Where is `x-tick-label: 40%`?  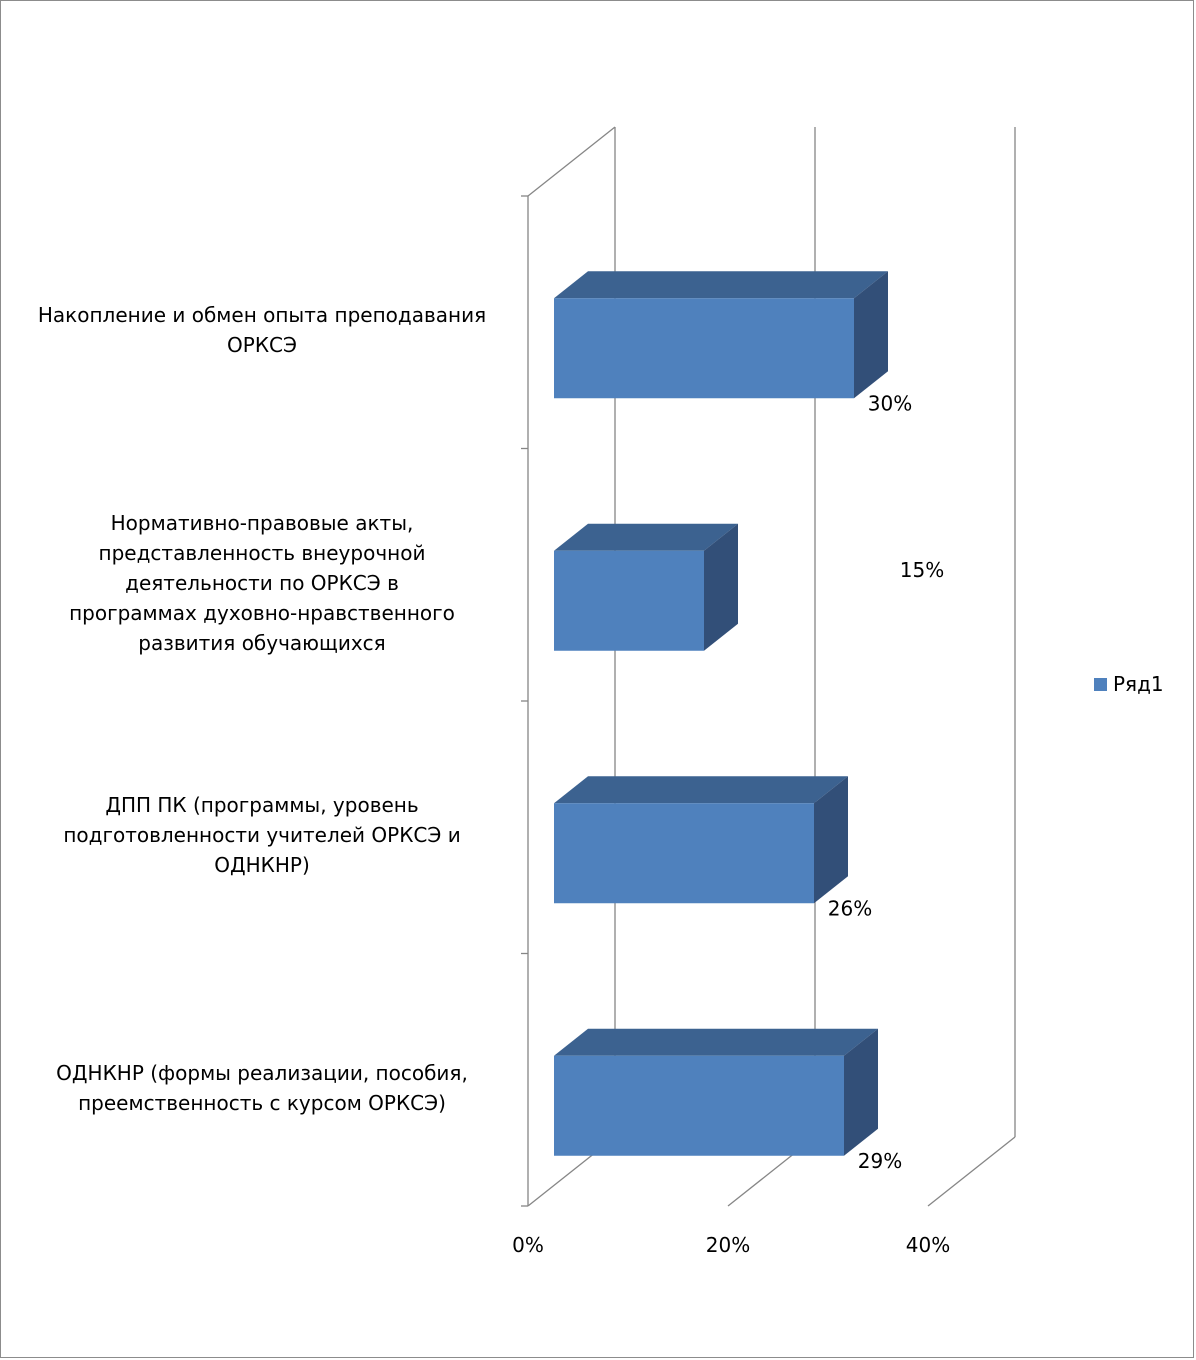
x-tick-label: 40% is located at coordinates (928, 1245).